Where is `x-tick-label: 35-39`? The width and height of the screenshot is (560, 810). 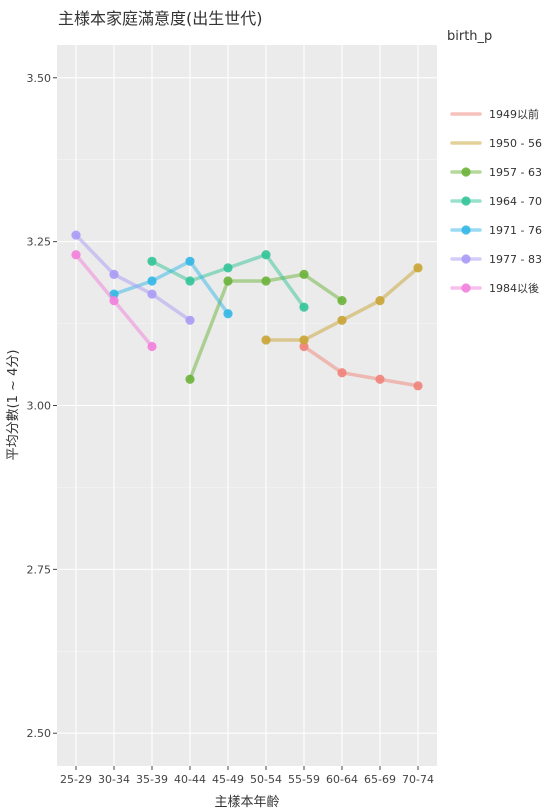 x-tick-label: 35-39 is located at coordinates (152, 779).